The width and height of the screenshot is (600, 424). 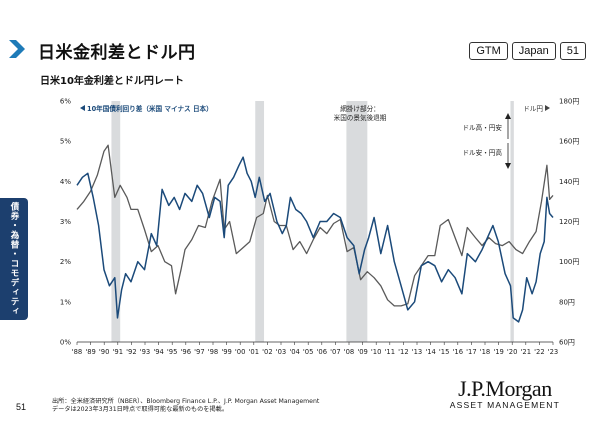 What do you see at coordinates (482, 127) in the screenshot?
I see `arrow-up-label: ドル高・円安` at bounding box center [482, 127].